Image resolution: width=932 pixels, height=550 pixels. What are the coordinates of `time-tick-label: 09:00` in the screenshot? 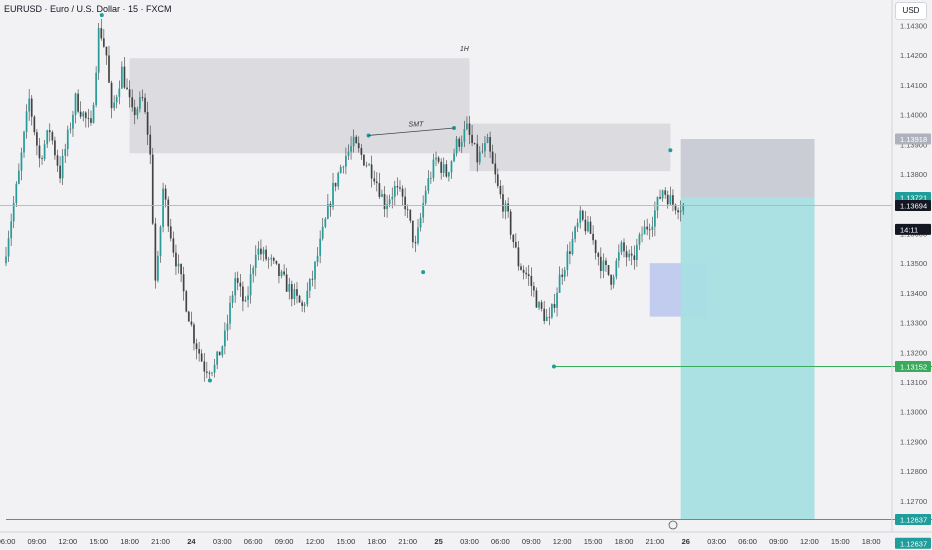 It's located at (284, 541).